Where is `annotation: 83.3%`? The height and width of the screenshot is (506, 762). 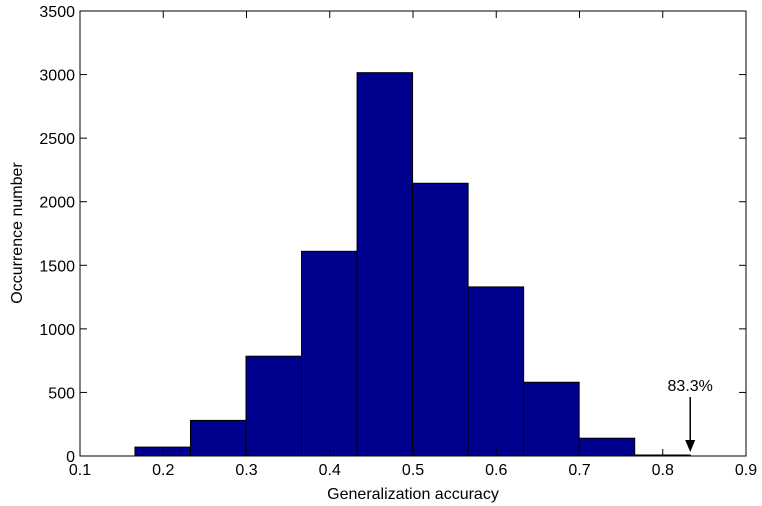 annotation: 83.3% is located at coordinates (690, 386).